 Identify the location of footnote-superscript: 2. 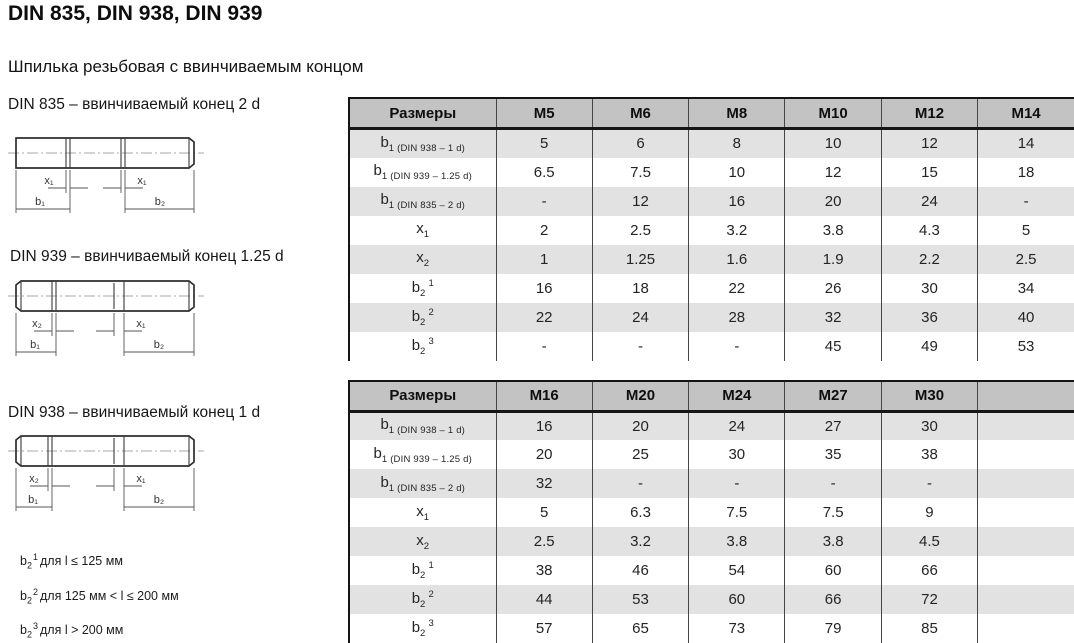
(35, 592).